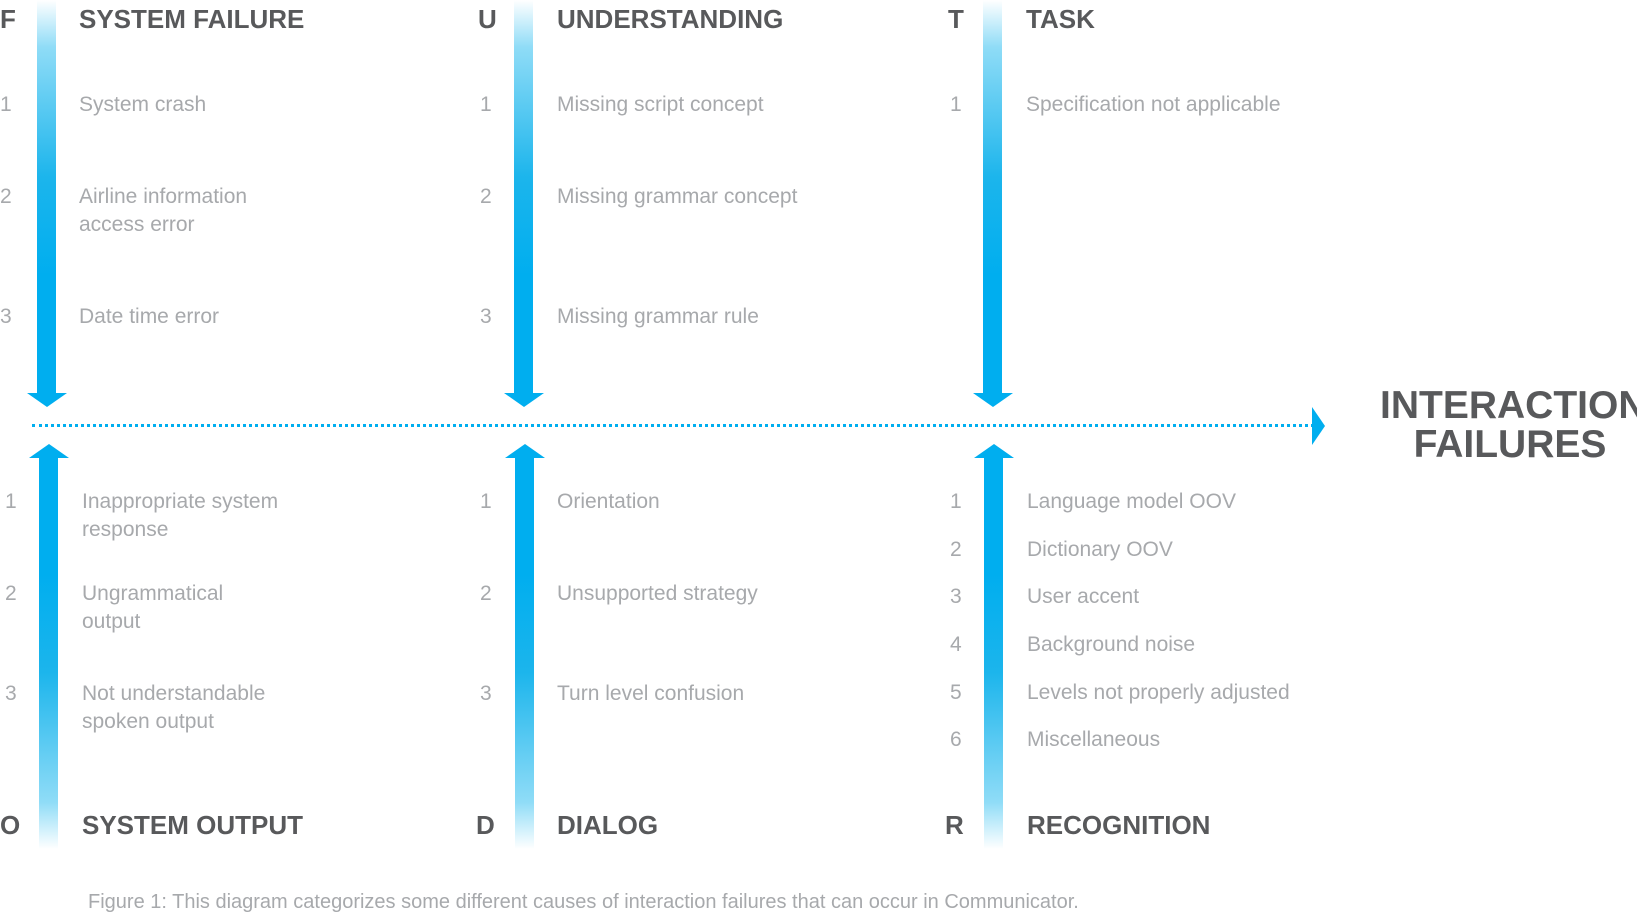 The image size is (1637, 919). I want to click on cause-label: output, so click(111, 621).